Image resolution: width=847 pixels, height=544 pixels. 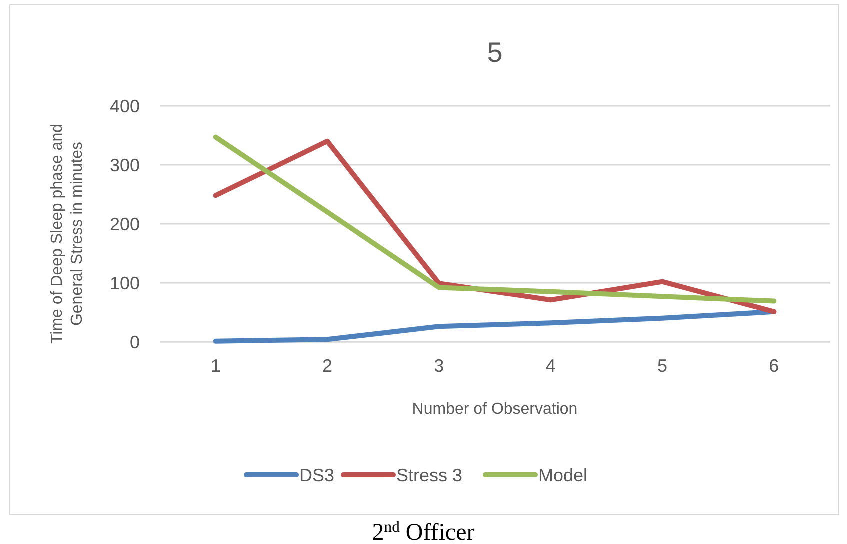 What do you see at coordinates (327, 366) in the screenshot?
I see `x-tick-label: 2` at bounding box center [327, 366].